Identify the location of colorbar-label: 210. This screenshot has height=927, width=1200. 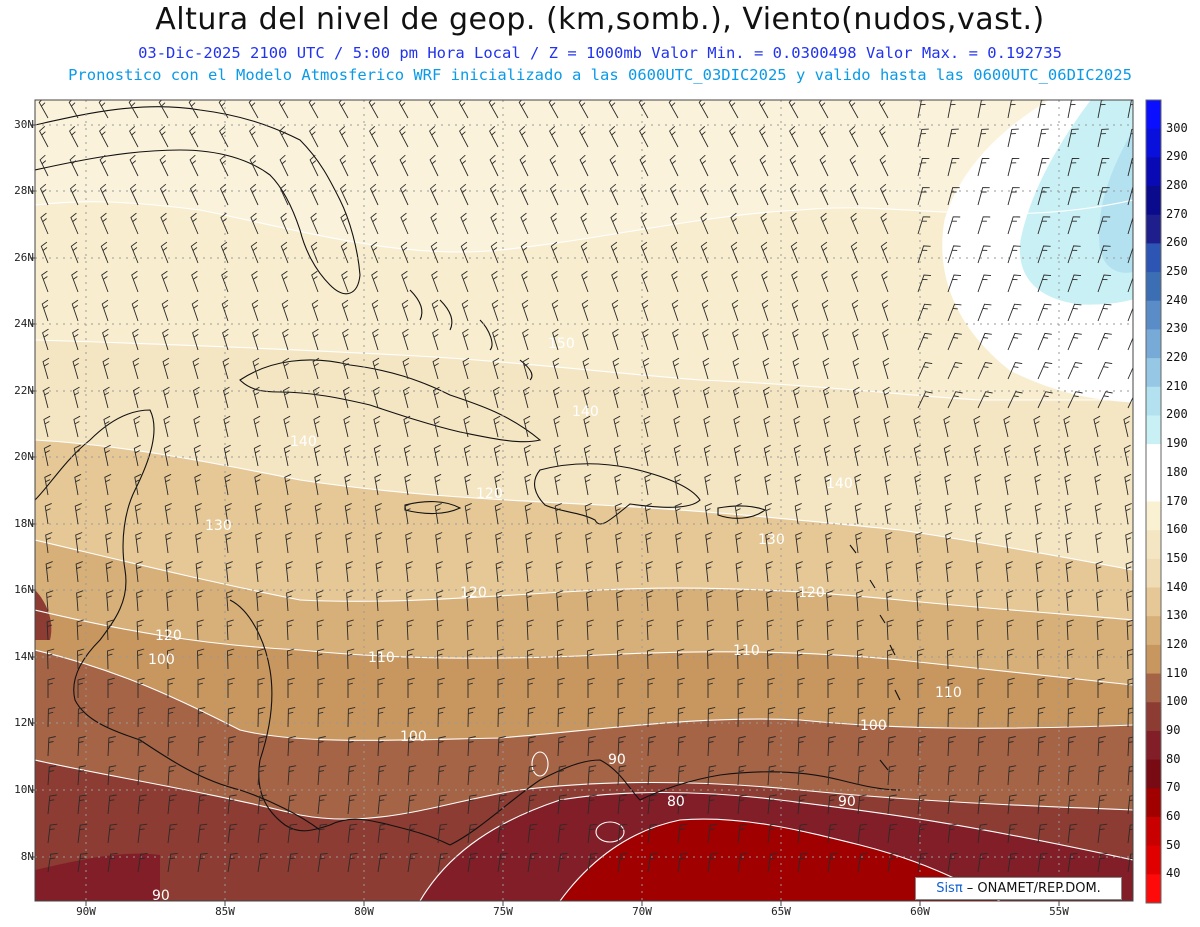
(1177, 385).